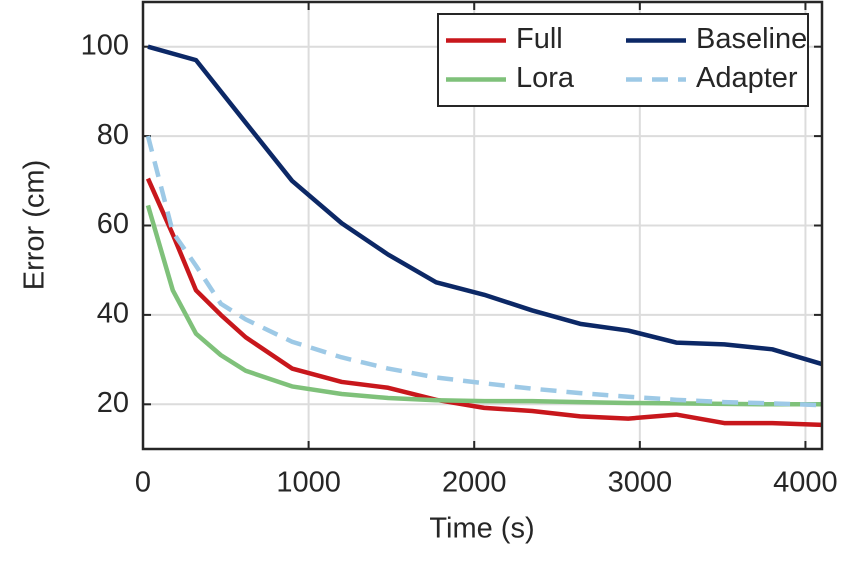  What do you see at coordinates (113, 224) in the screenshot?
I see `y-tick-label: 60` at bounding box center [113, 224].